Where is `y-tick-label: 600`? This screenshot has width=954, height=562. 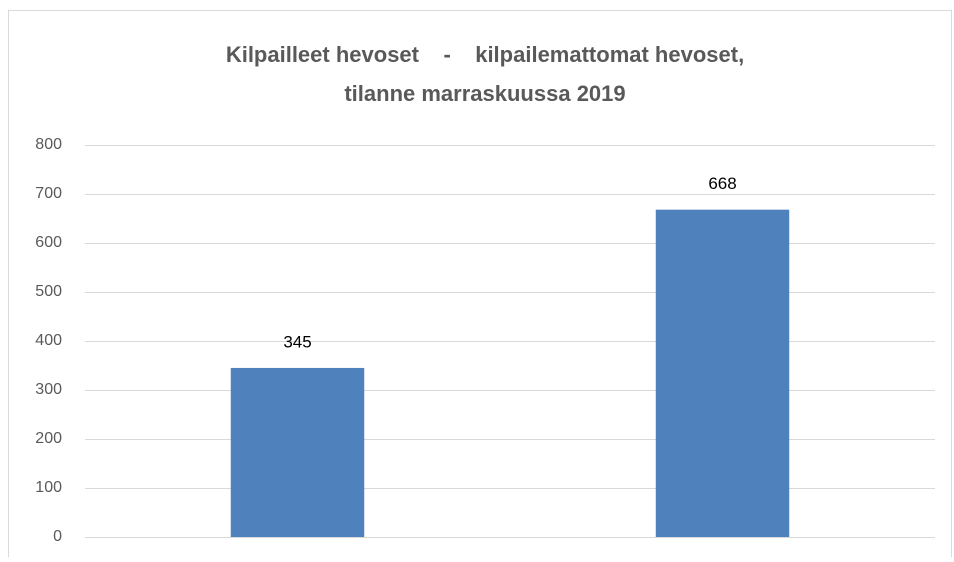
y-tick-label: 600 is located at coordinates (48, 242).